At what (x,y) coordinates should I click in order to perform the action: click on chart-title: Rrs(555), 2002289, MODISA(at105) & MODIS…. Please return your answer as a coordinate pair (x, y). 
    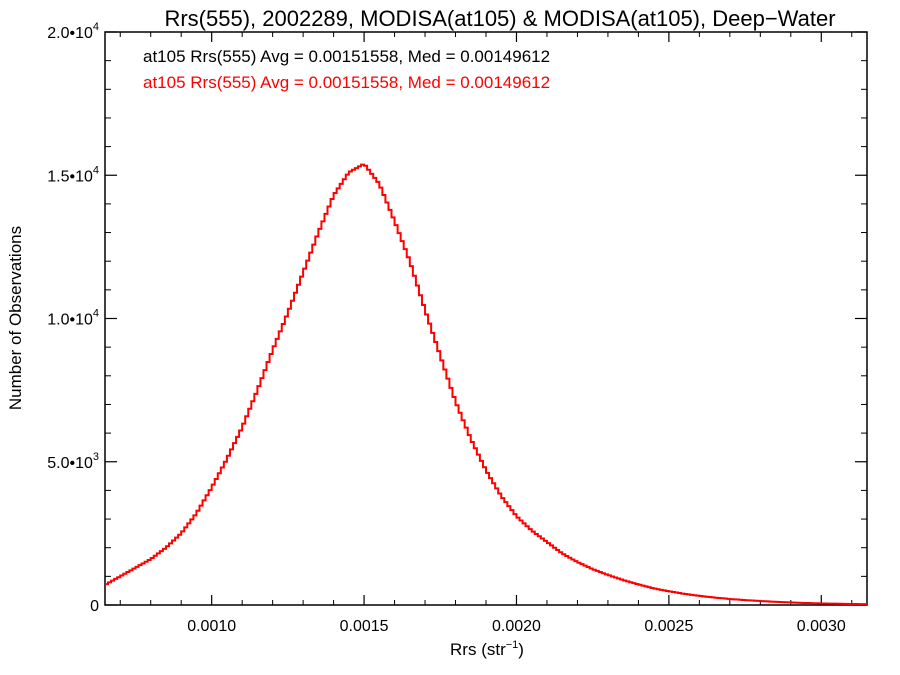
    Looking at the image, I should click on (499, 18).